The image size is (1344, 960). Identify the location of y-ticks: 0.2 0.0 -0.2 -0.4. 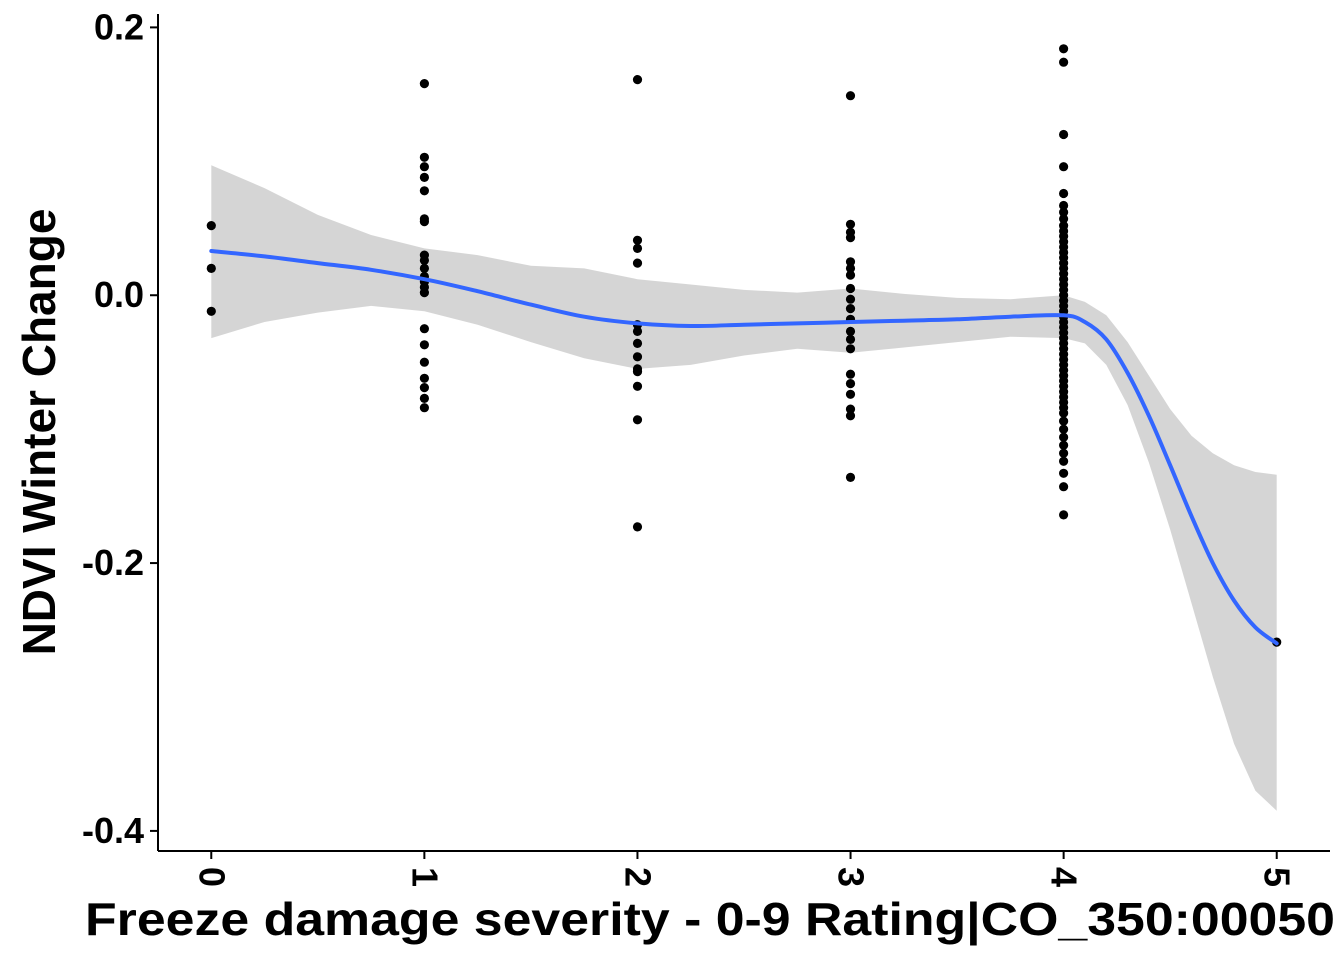
(120, 428).